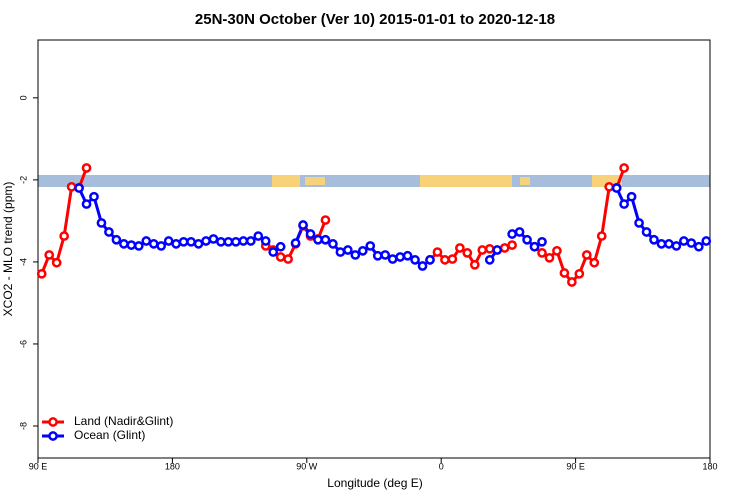 This screenshot has width=750, height=500. Describe the element at coordinates (23, 426) in the screenshot. I see `y-tick-label: -8` at that location.